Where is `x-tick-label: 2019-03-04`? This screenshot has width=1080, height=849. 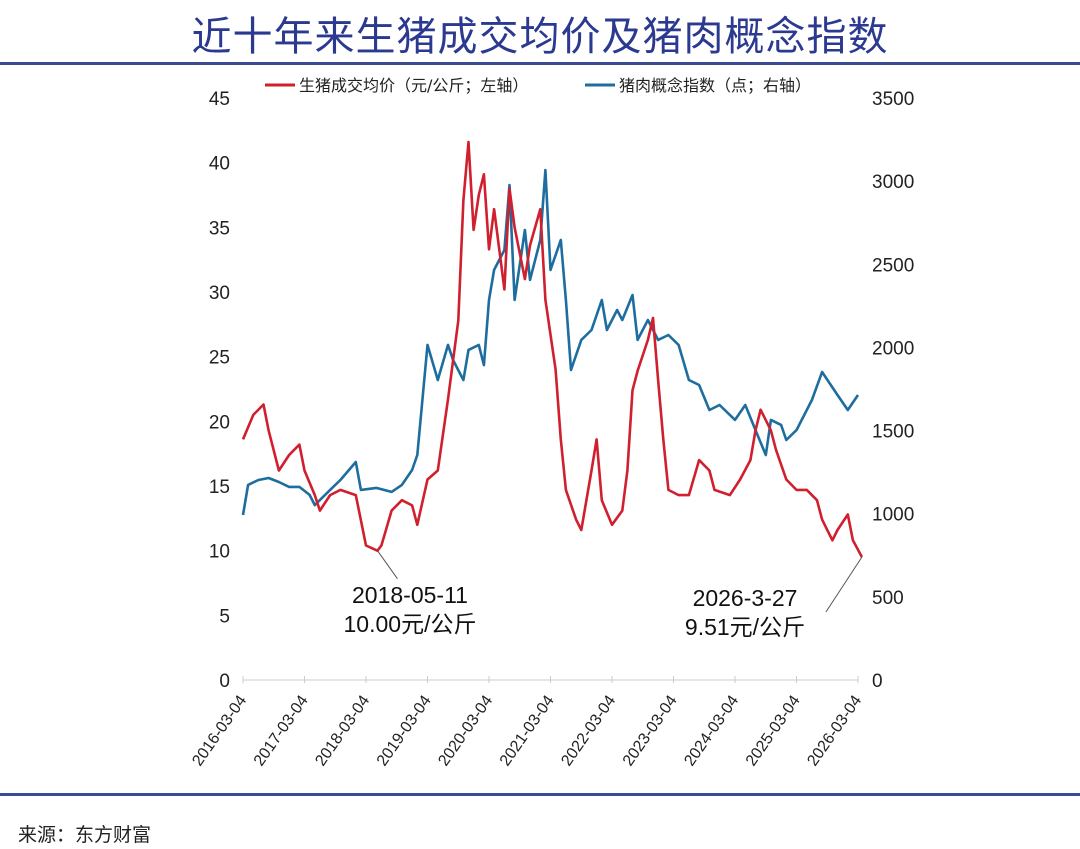
x-tick-label: 2019-03-04 is located at coordinates (404, 730).